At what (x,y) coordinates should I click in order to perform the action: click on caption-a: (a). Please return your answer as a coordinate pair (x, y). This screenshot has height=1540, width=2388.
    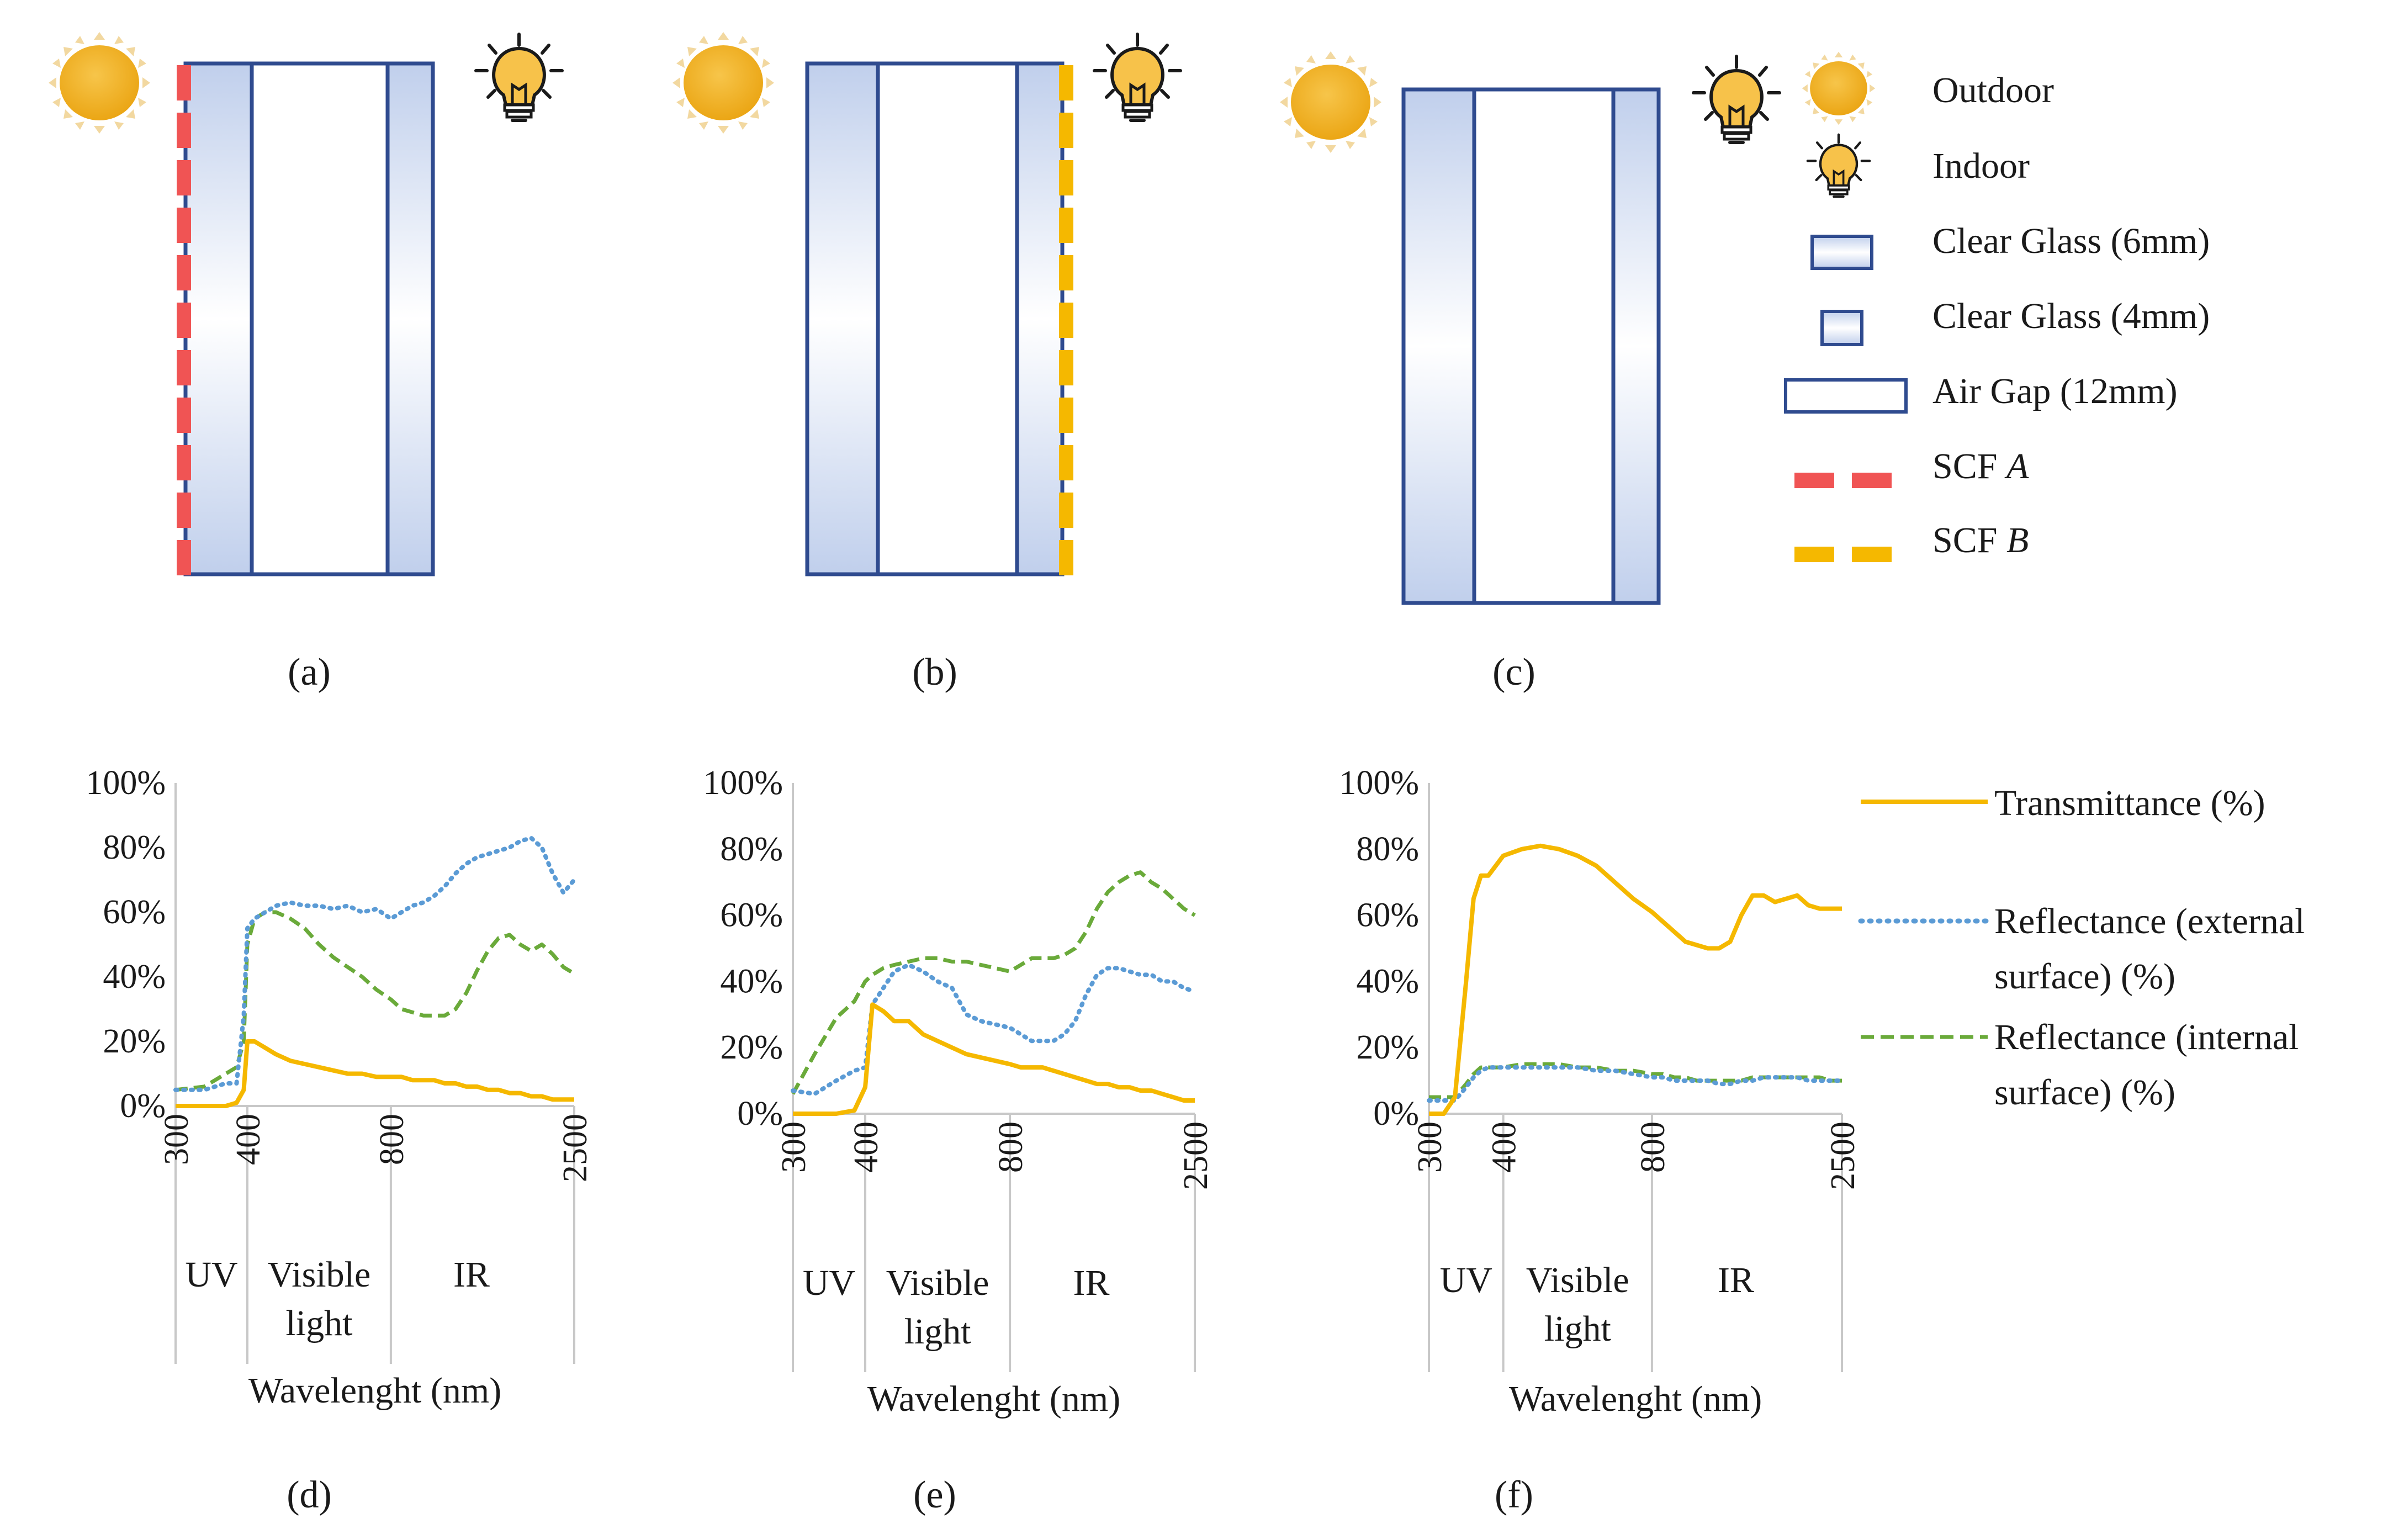
    Looking at the image, I should click on (309, 672).